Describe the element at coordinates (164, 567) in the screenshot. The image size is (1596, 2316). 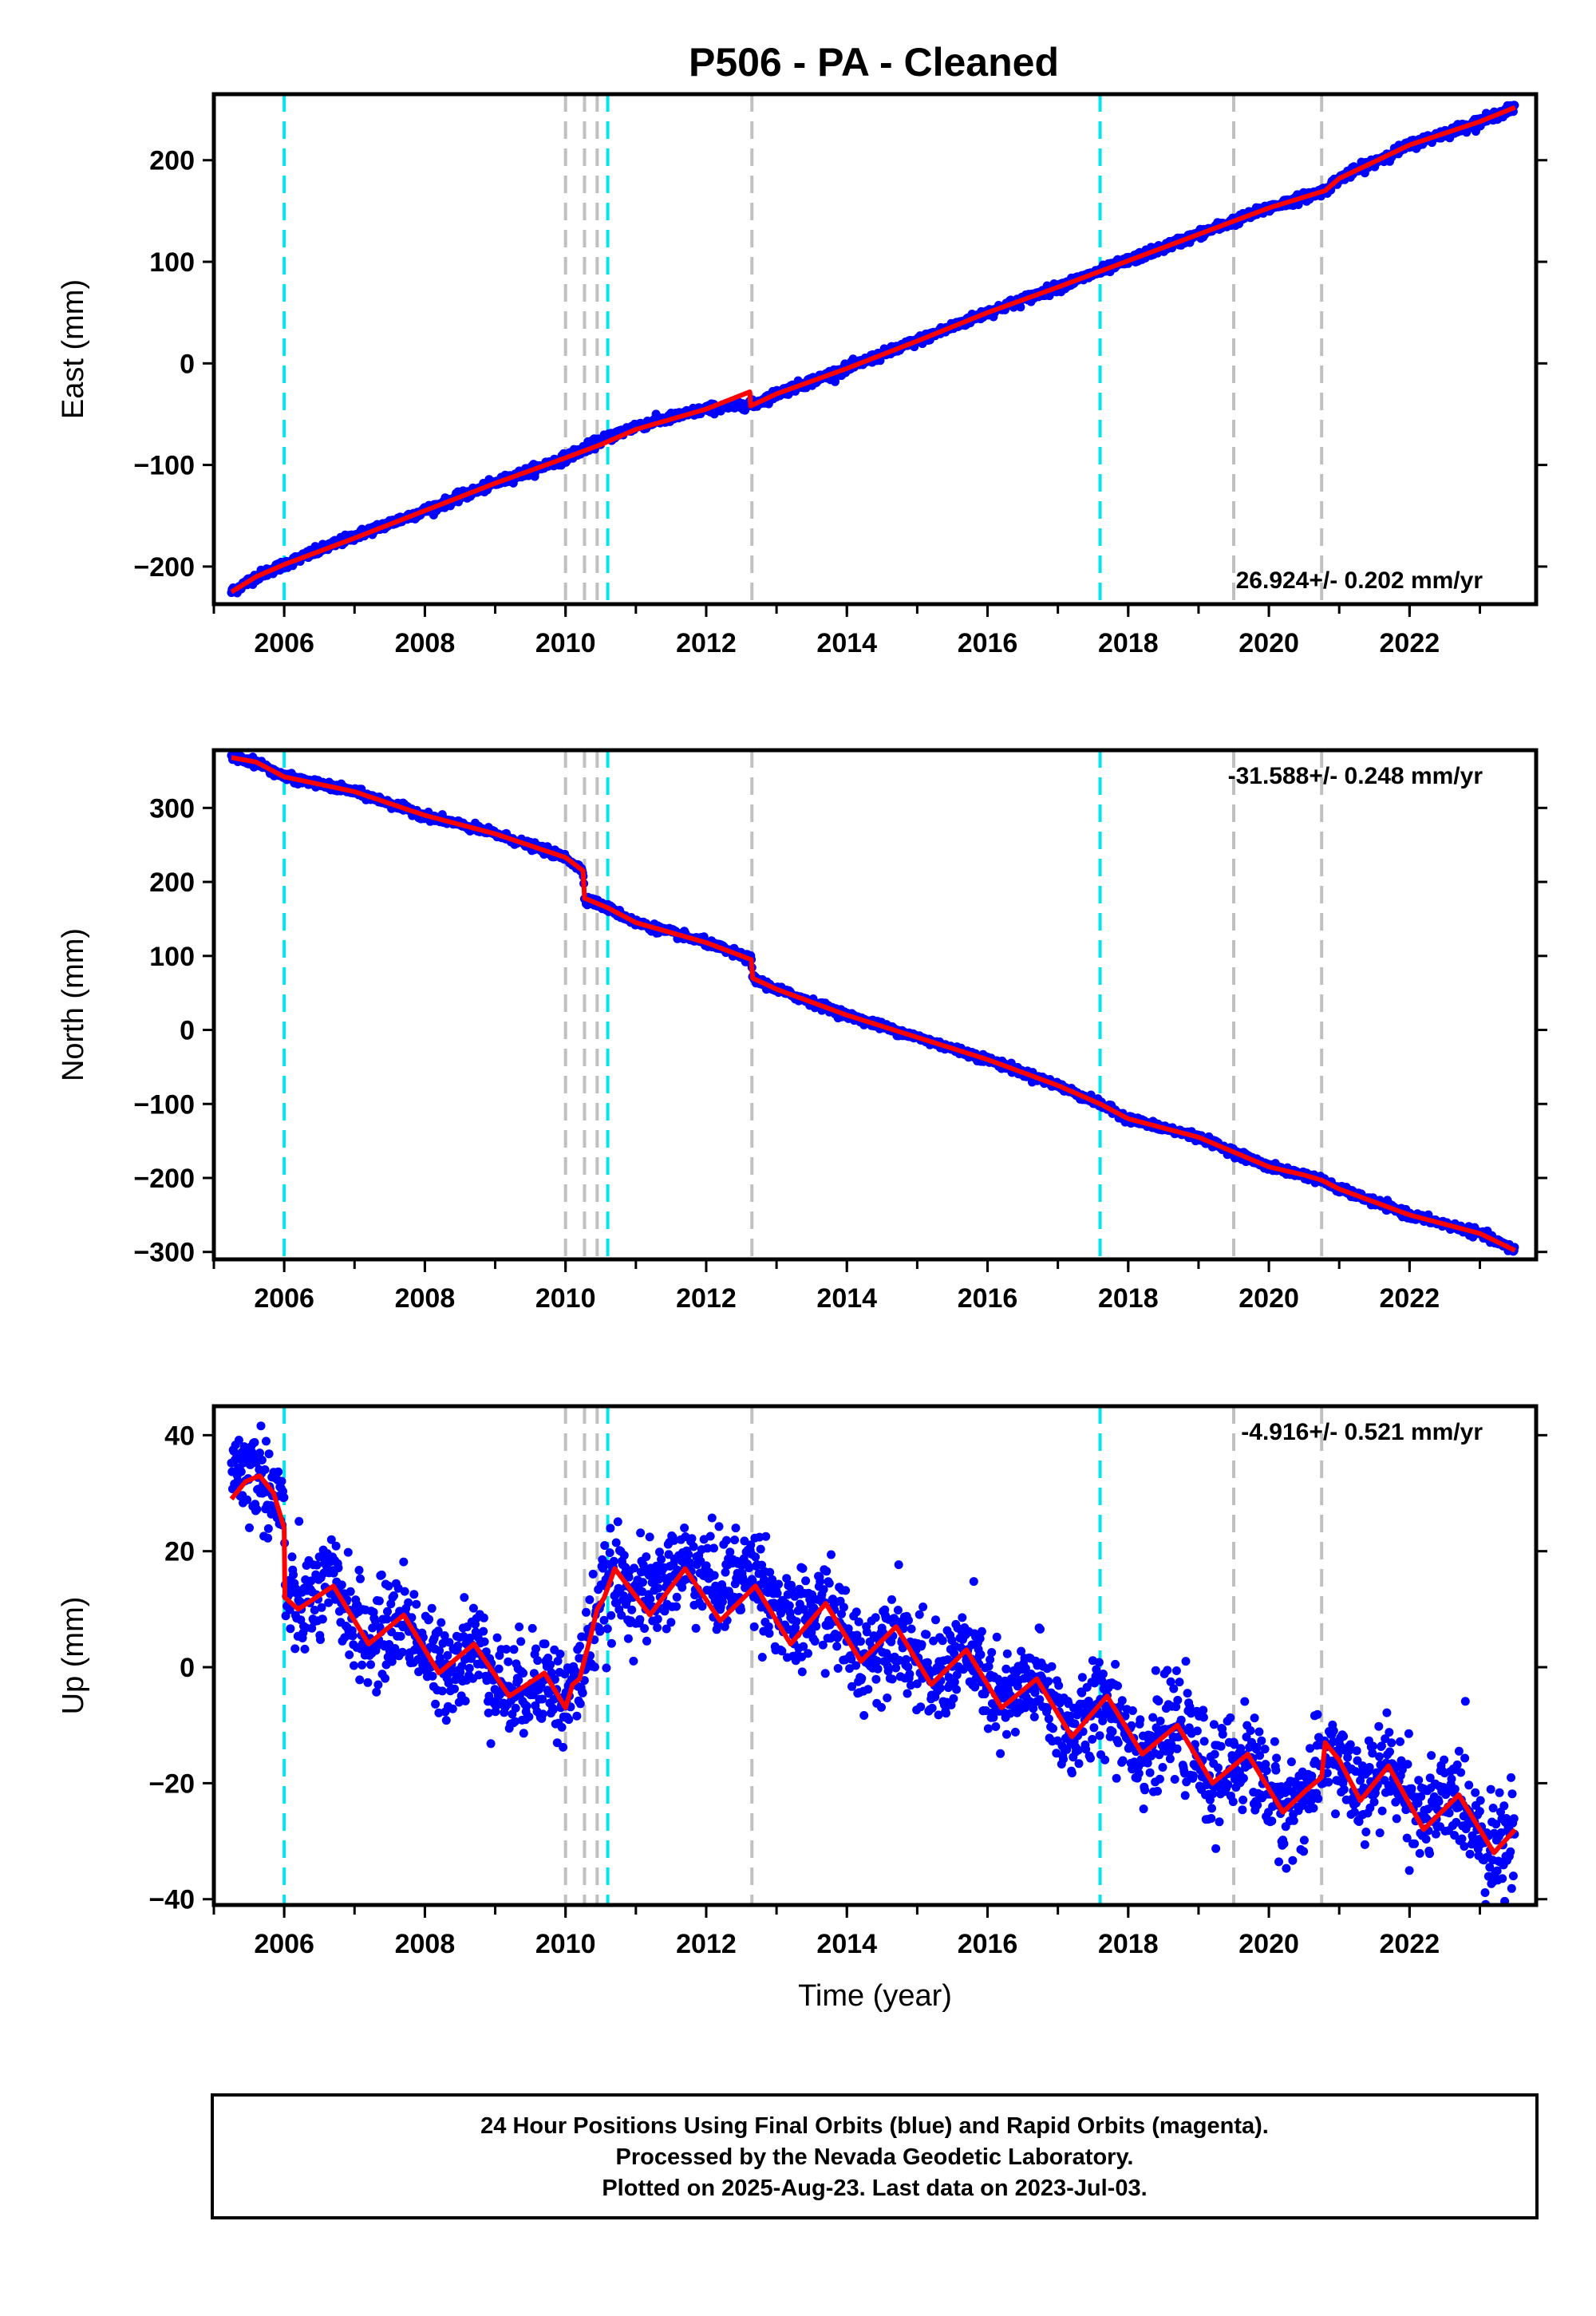
I see `y-tick-label: −200` at that location.